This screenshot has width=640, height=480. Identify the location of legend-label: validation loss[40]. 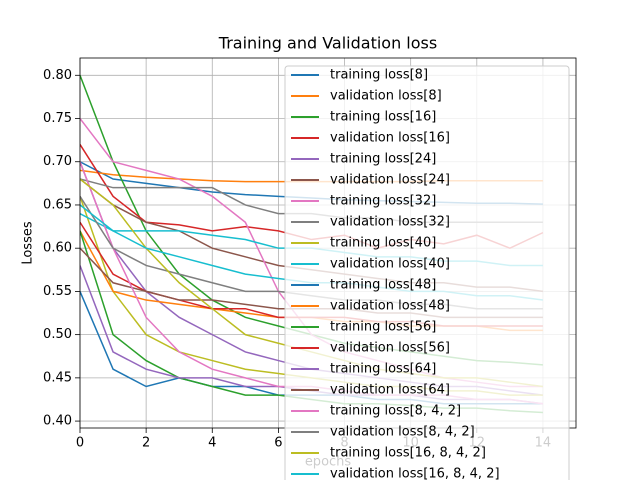
(390, 264).